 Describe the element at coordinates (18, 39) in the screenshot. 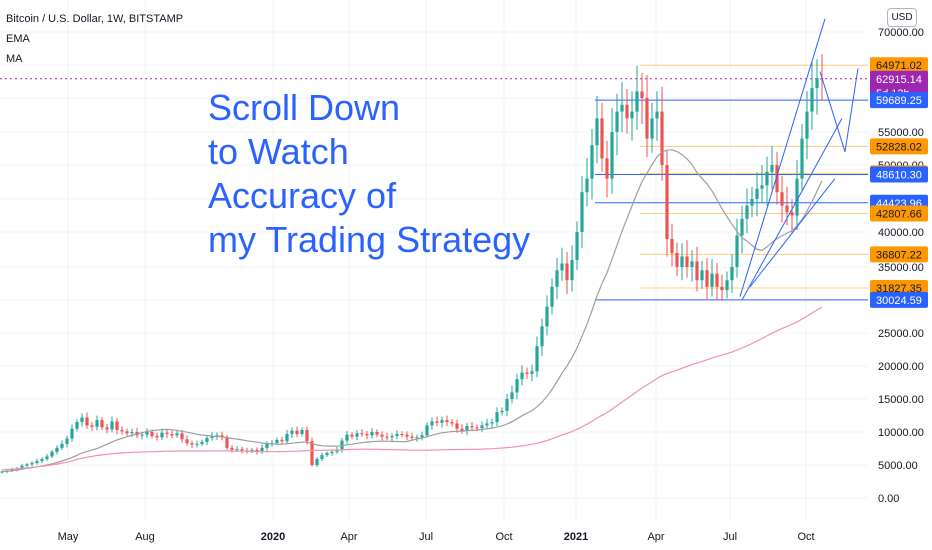

I see `ema-indicator-label: EMA` at that location.